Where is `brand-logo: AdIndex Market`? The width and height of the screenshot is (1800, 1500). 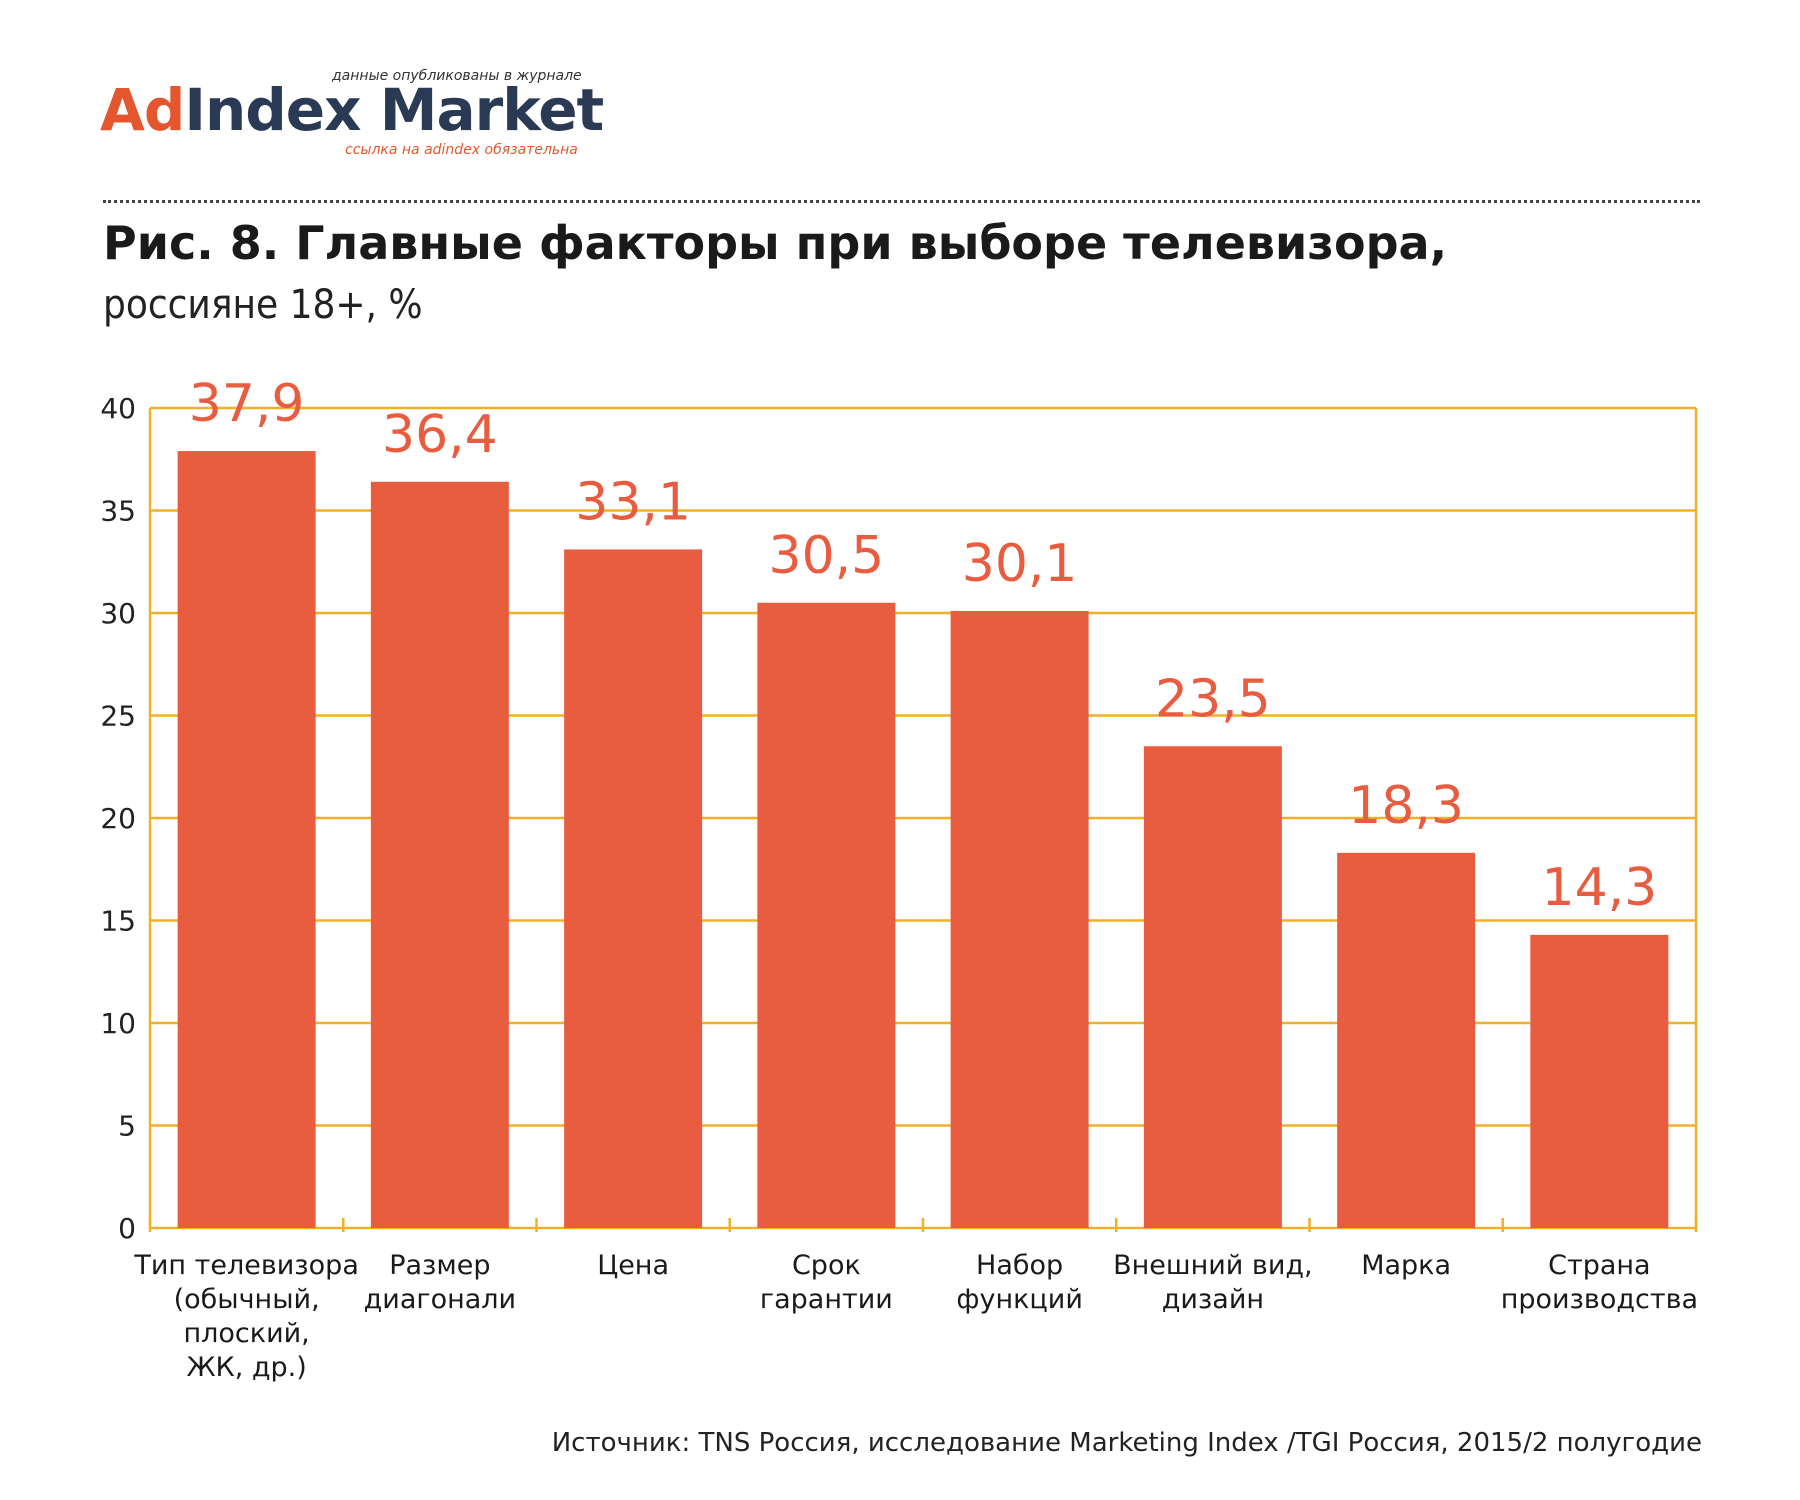
brand-logo: AdIndex Market is located at coordinates (352, 110).